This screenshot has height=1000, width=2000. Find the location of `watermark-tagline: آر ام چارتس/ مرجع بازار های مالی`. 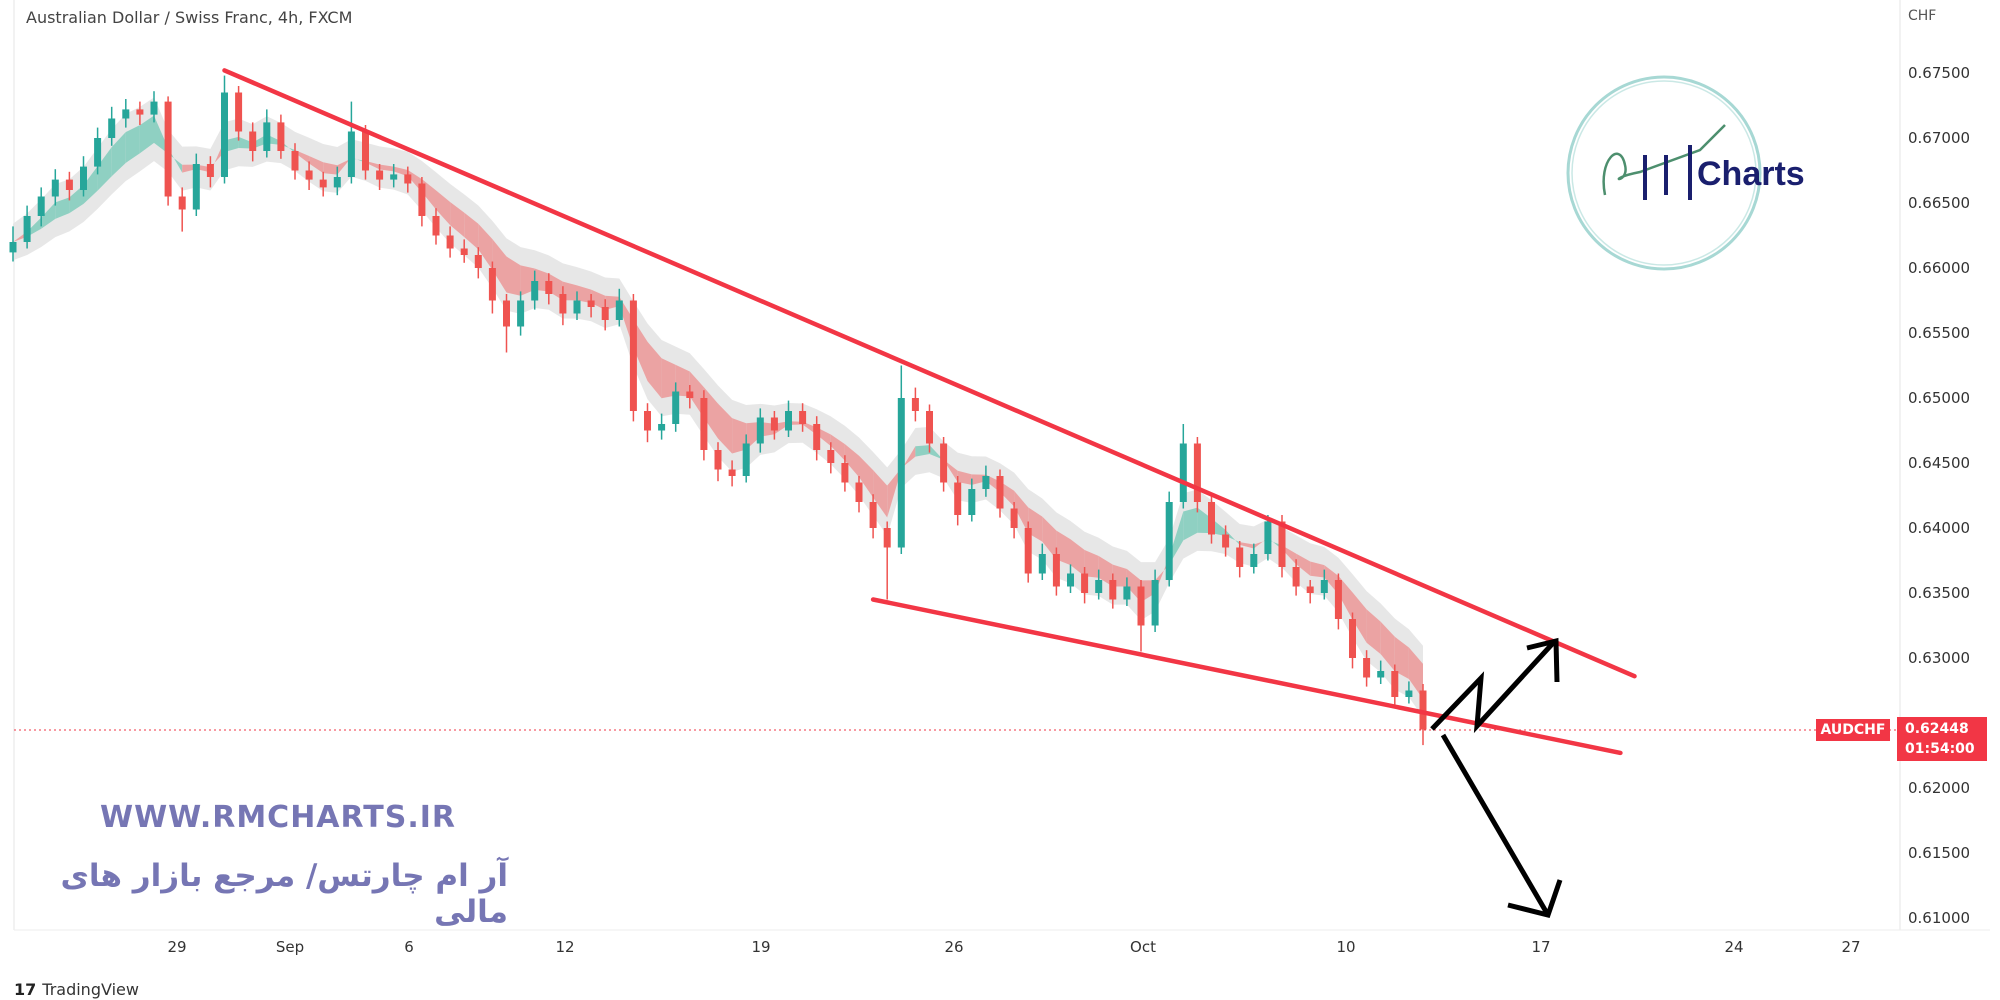

watermark-tagline: آر ام چارتس/ مرجع بازار های مالی is located at coordinates (284, 894).